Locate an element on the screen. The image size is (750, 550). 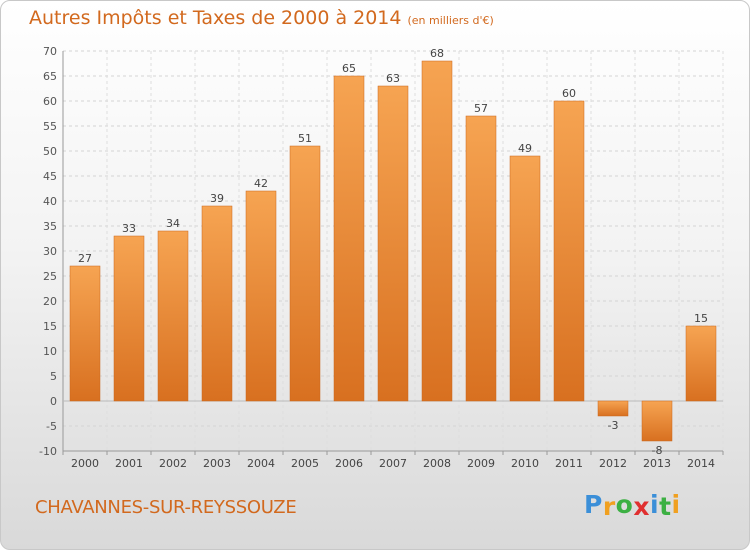
bar-2004 is located at coordinates (261, 296).